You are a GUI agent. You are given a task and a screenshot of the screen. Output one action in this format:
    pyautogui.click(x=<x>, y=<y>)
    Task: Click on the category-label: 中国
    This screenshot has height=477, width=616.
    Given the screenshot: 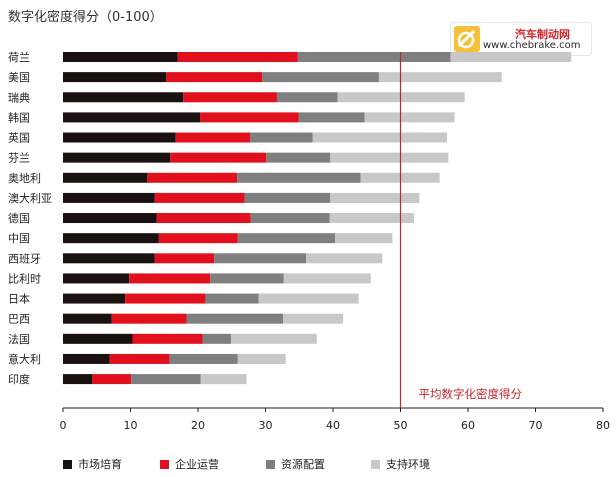 What is the action you would take?
    pyautogui.click(x=19, y=238)
    